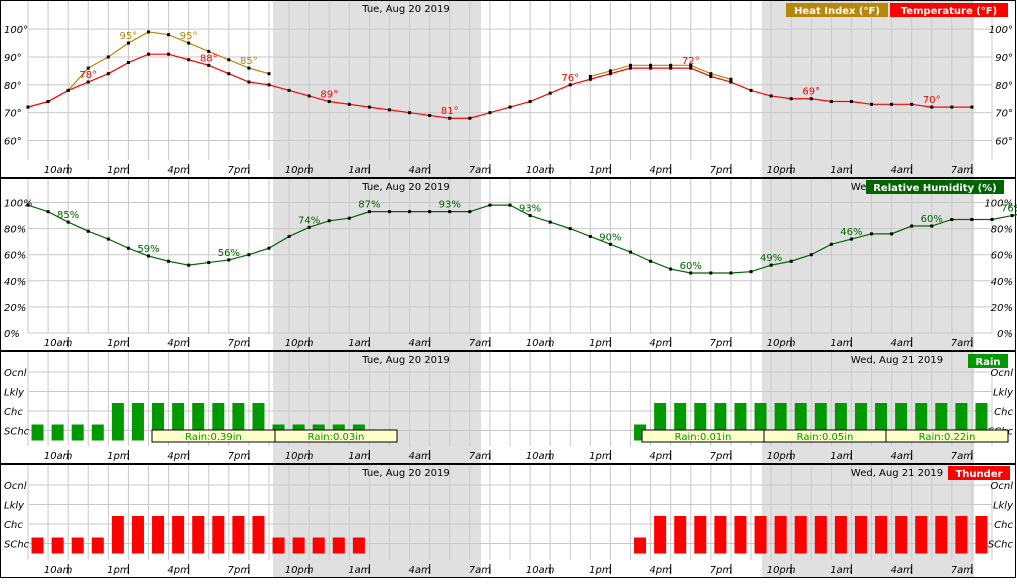 This screenshot has height=585, width=1017. Describe the element at coordinates (1001, 545) in the screenshot. I see `y-tick-label-right: SChc` at that location.